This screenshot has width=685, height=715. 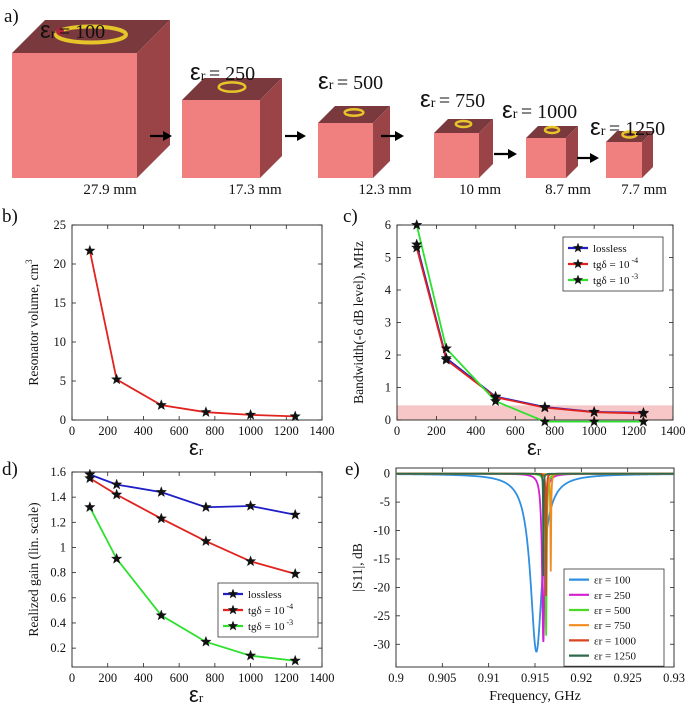 I want to click on legend-label: tgδ = 10 -3, so click(x=615, y=279).